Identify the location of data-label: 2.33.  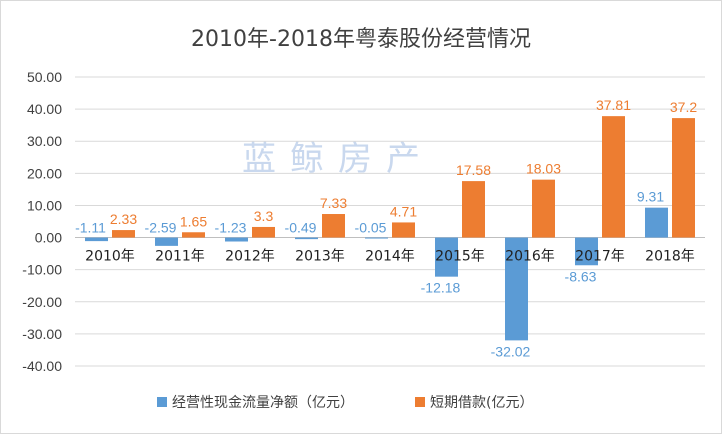
(123, 219).